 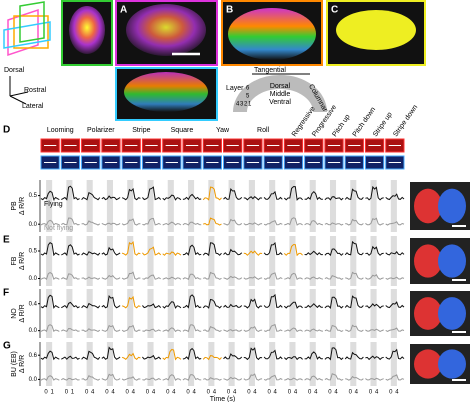 I want to click on x-axis-label: Time (s), so click(x=222, y=399).